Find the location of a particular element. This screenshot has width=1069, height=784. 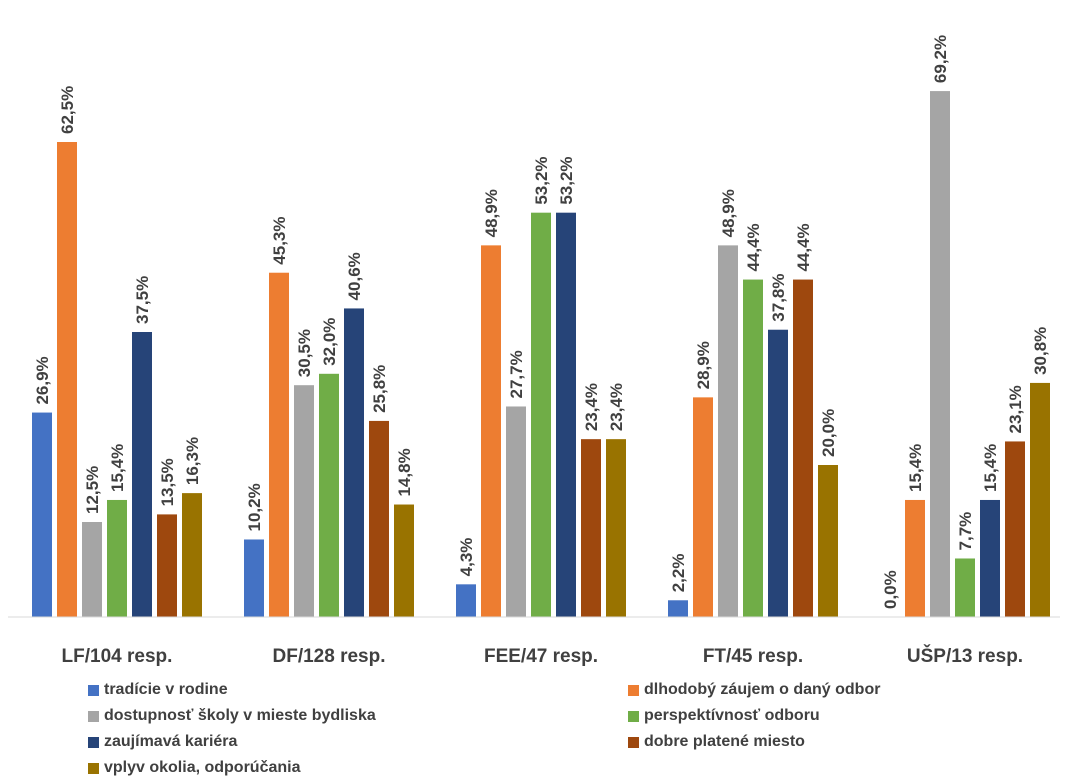

legend-label: dostupnosť školy v mieste bydliska is located at coordinates (240, 716).